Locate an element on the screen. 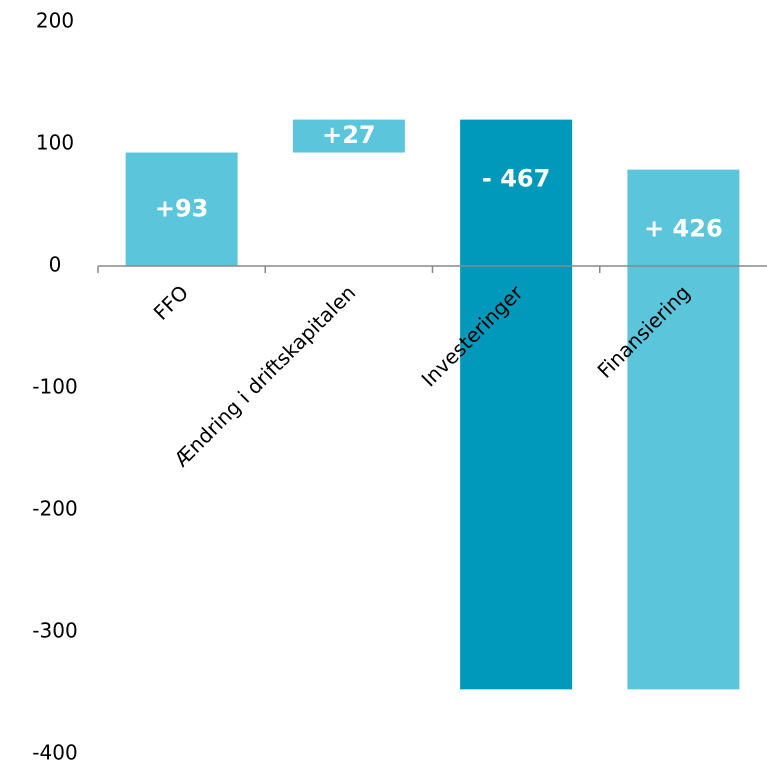 The width and height of the screenshot is (767, 767). y-tick-label: -200 is located at coordinates (54, 509).